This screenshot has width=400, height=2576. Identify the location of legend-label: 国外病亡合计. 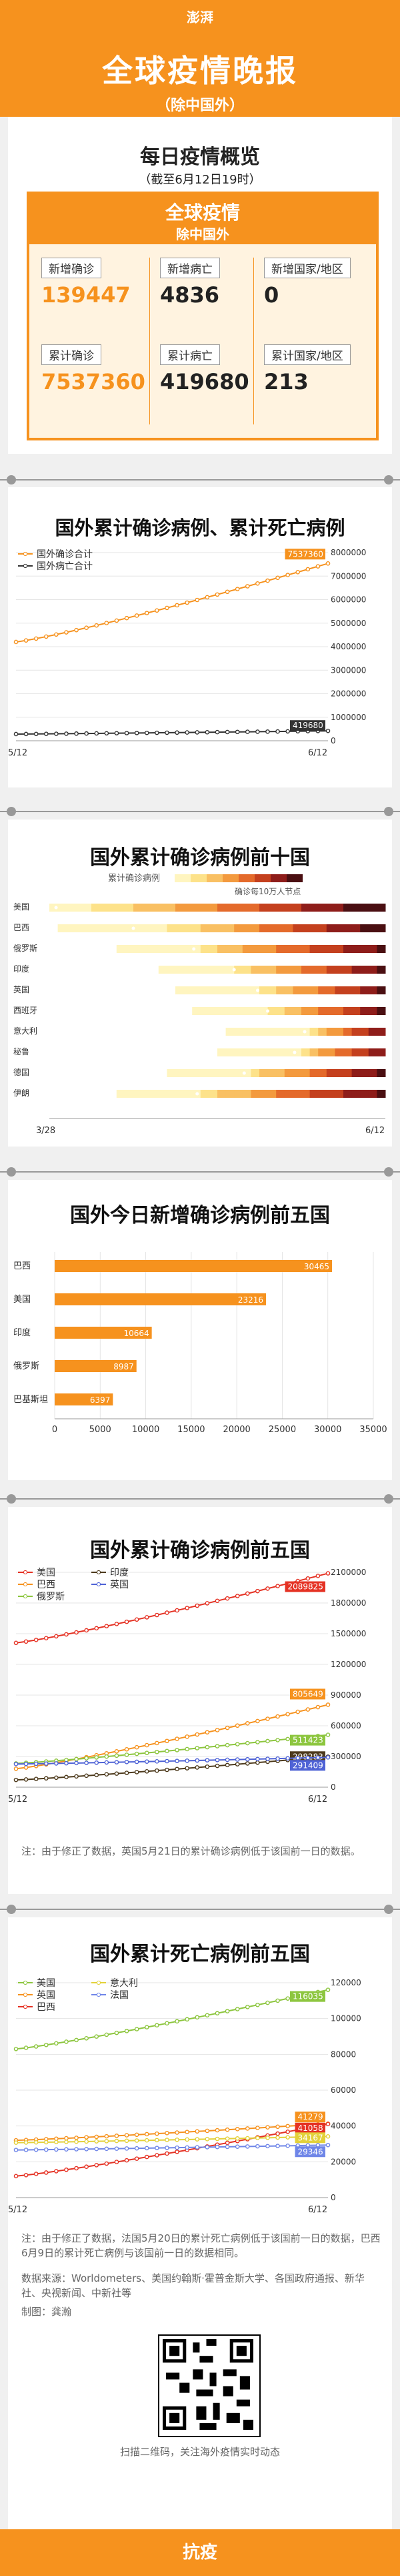
(65, 566).